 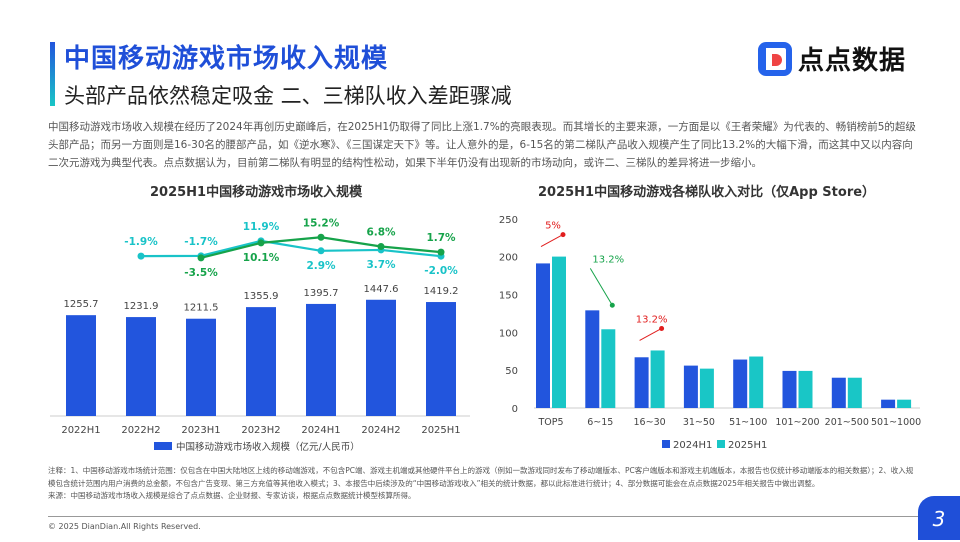 I want to click on bar-value-label: 1447.6, so click(x=381, y=289).